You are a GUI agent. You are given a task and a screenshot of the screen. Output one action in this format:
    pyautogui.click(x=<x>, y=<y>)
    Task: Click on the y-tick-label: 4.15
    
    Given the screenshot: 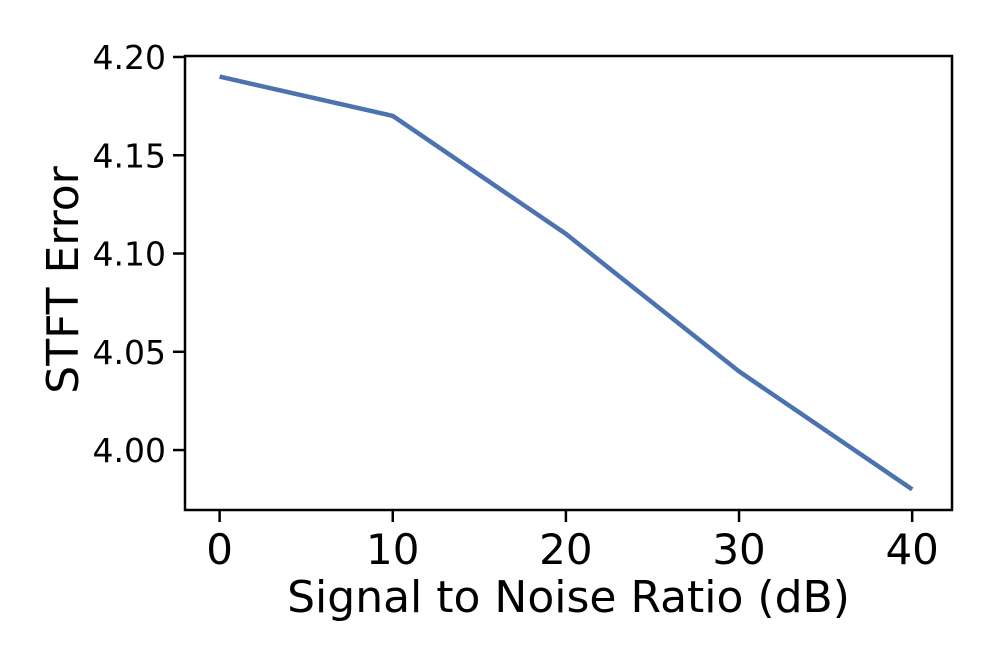 What is the action you would take?
    pyautogui.click(x=129, y=155)
    